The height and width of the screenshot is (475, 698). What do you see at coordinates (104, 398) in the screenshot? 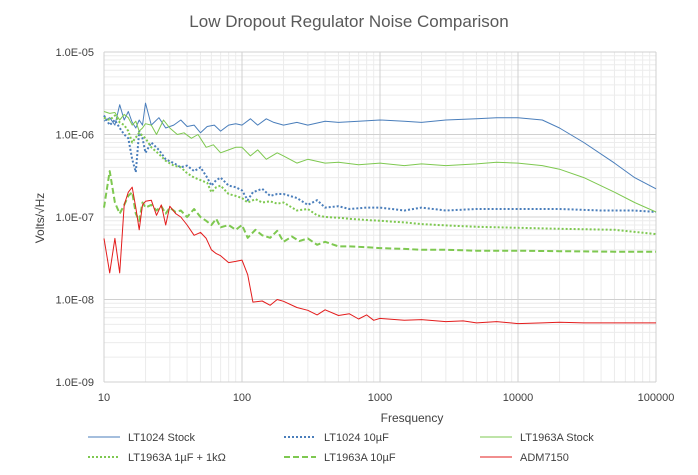
I see `x-tick-label: 10` at bounding box center [104, 398].